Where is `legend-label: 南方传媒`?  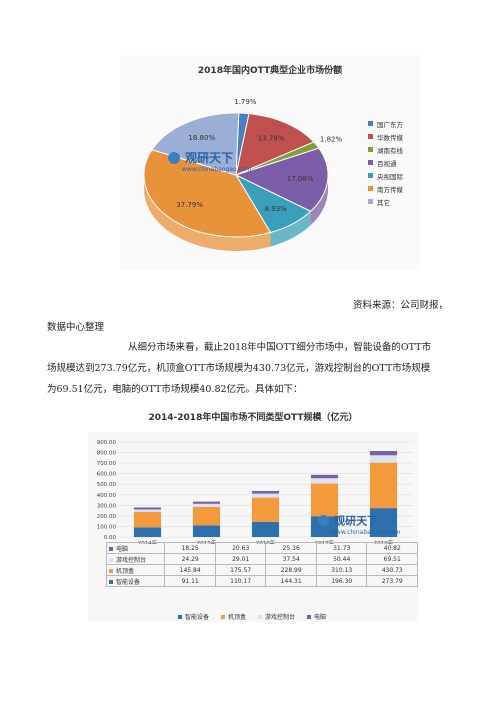
legend-label: 南方传媒 is located at coordinates (390, 189).